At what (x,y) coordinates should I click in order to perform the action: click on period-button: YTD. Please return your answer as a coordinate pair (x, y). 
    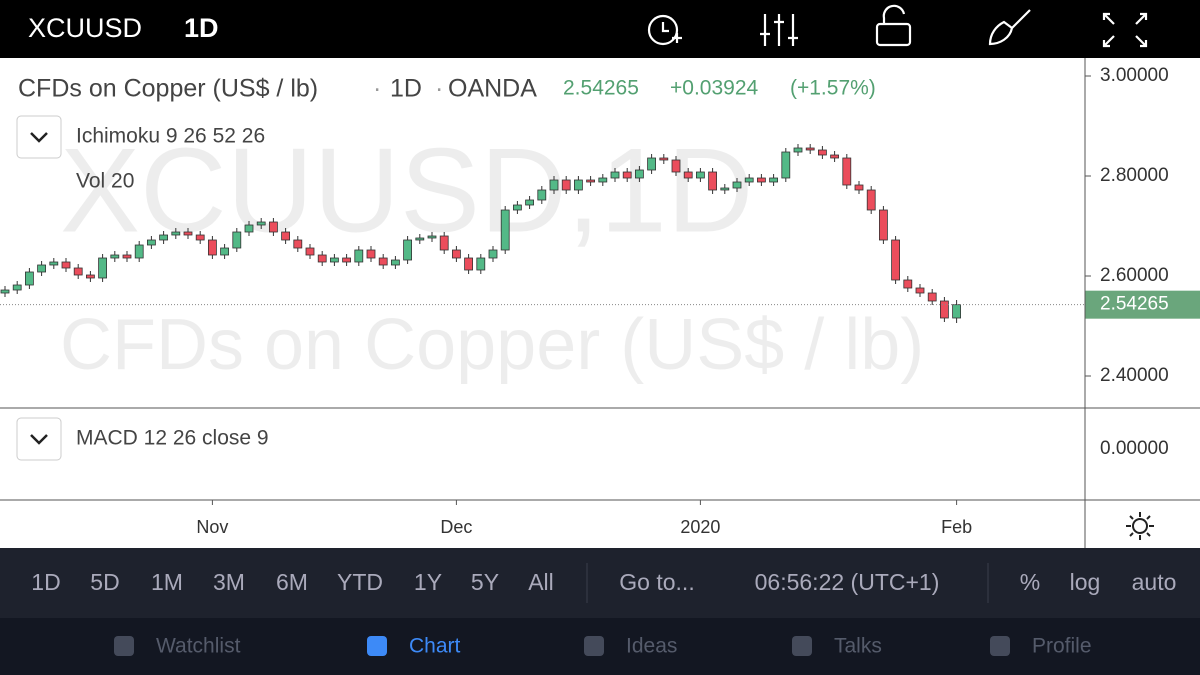
    Looking at the image, I should click on (360, 582).